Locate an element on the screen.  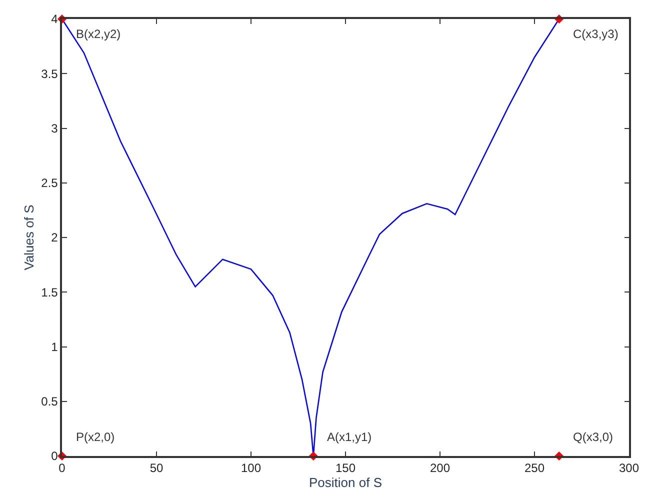
x-tick-label: 250 is located at coordinates (534, 468).